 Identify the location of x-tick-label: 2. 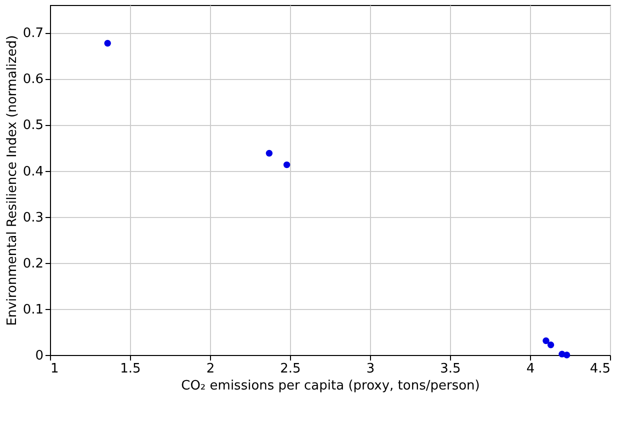
(210, 369).